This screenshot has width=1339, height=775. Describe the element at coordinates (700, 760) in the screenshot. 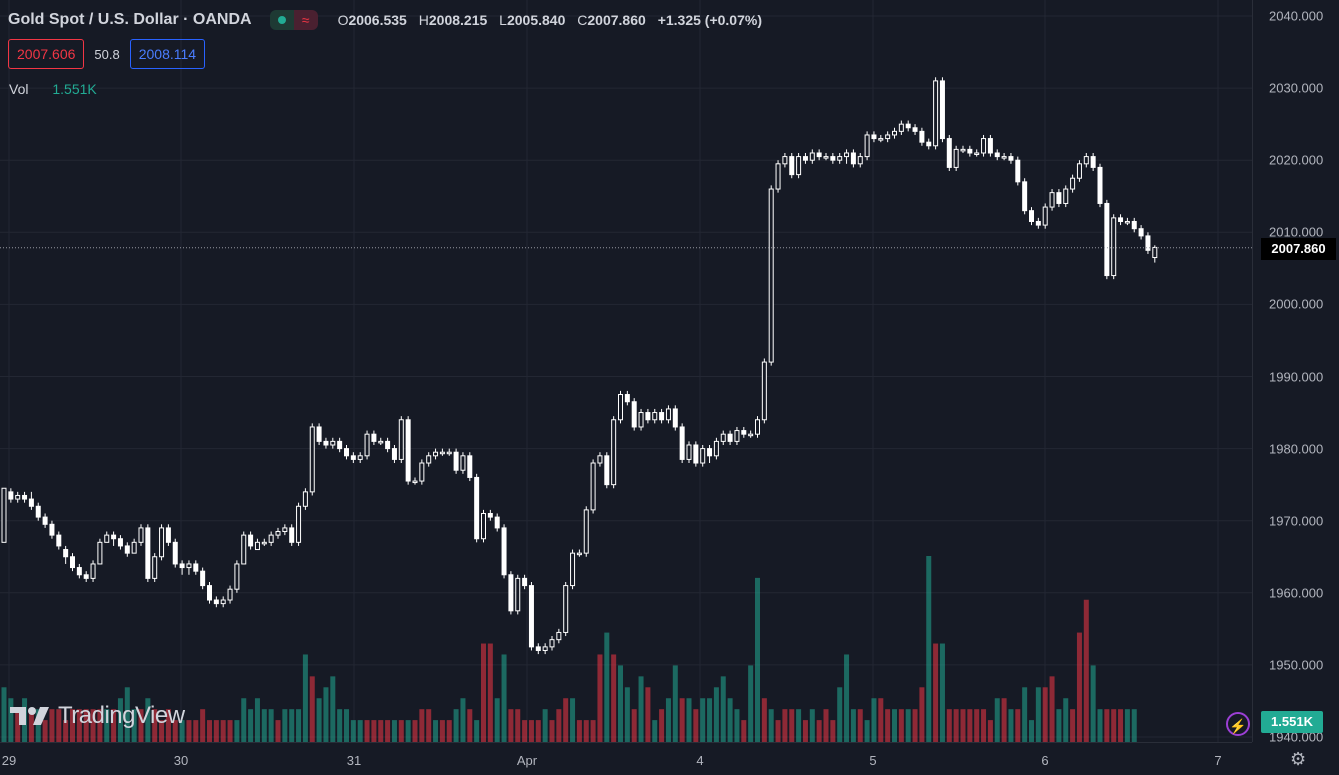

I see `time-tick-label: 4` at that location.